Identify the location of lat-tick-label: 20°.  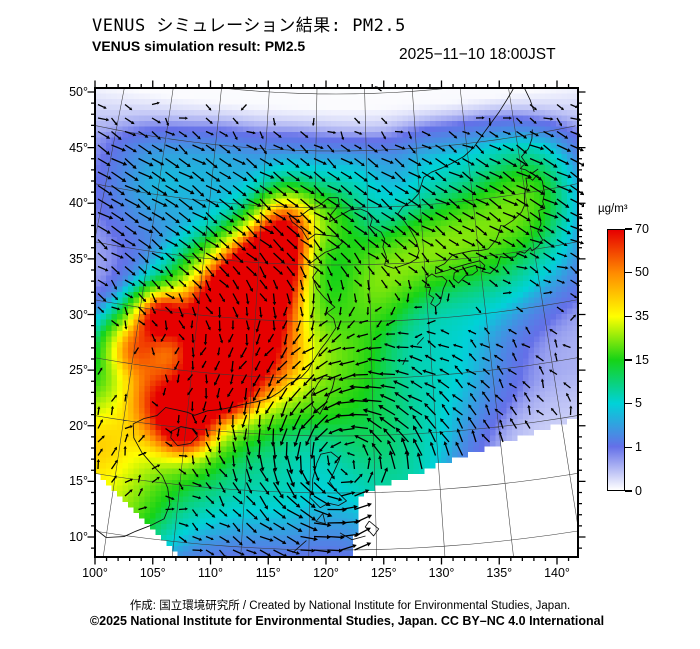
(78, 425).